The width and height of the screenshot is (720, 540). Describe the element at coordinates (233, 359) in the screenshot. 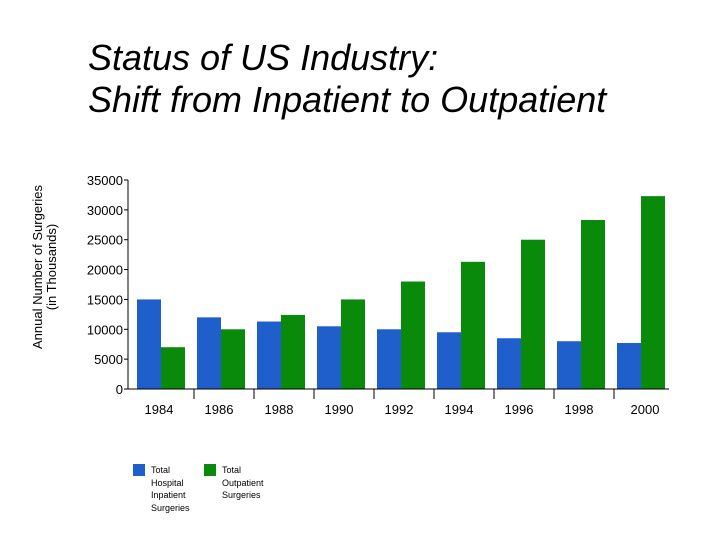

I see `bar-outpatient-1986` at that location.